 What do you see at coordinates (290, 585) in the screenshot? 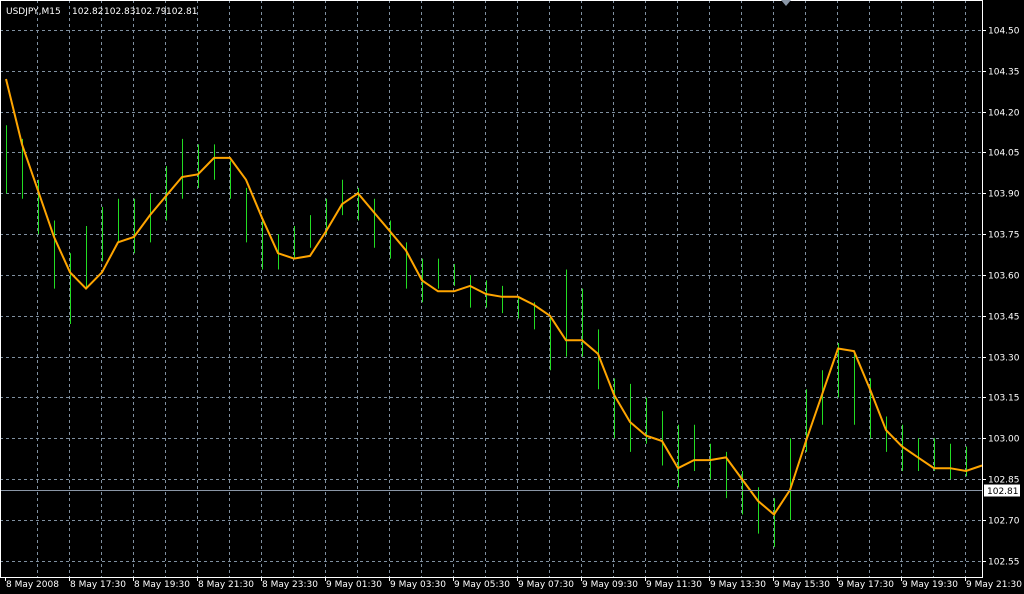
I see `time-tick-label: 8 May 23:30` at bounding box center [290, 585].